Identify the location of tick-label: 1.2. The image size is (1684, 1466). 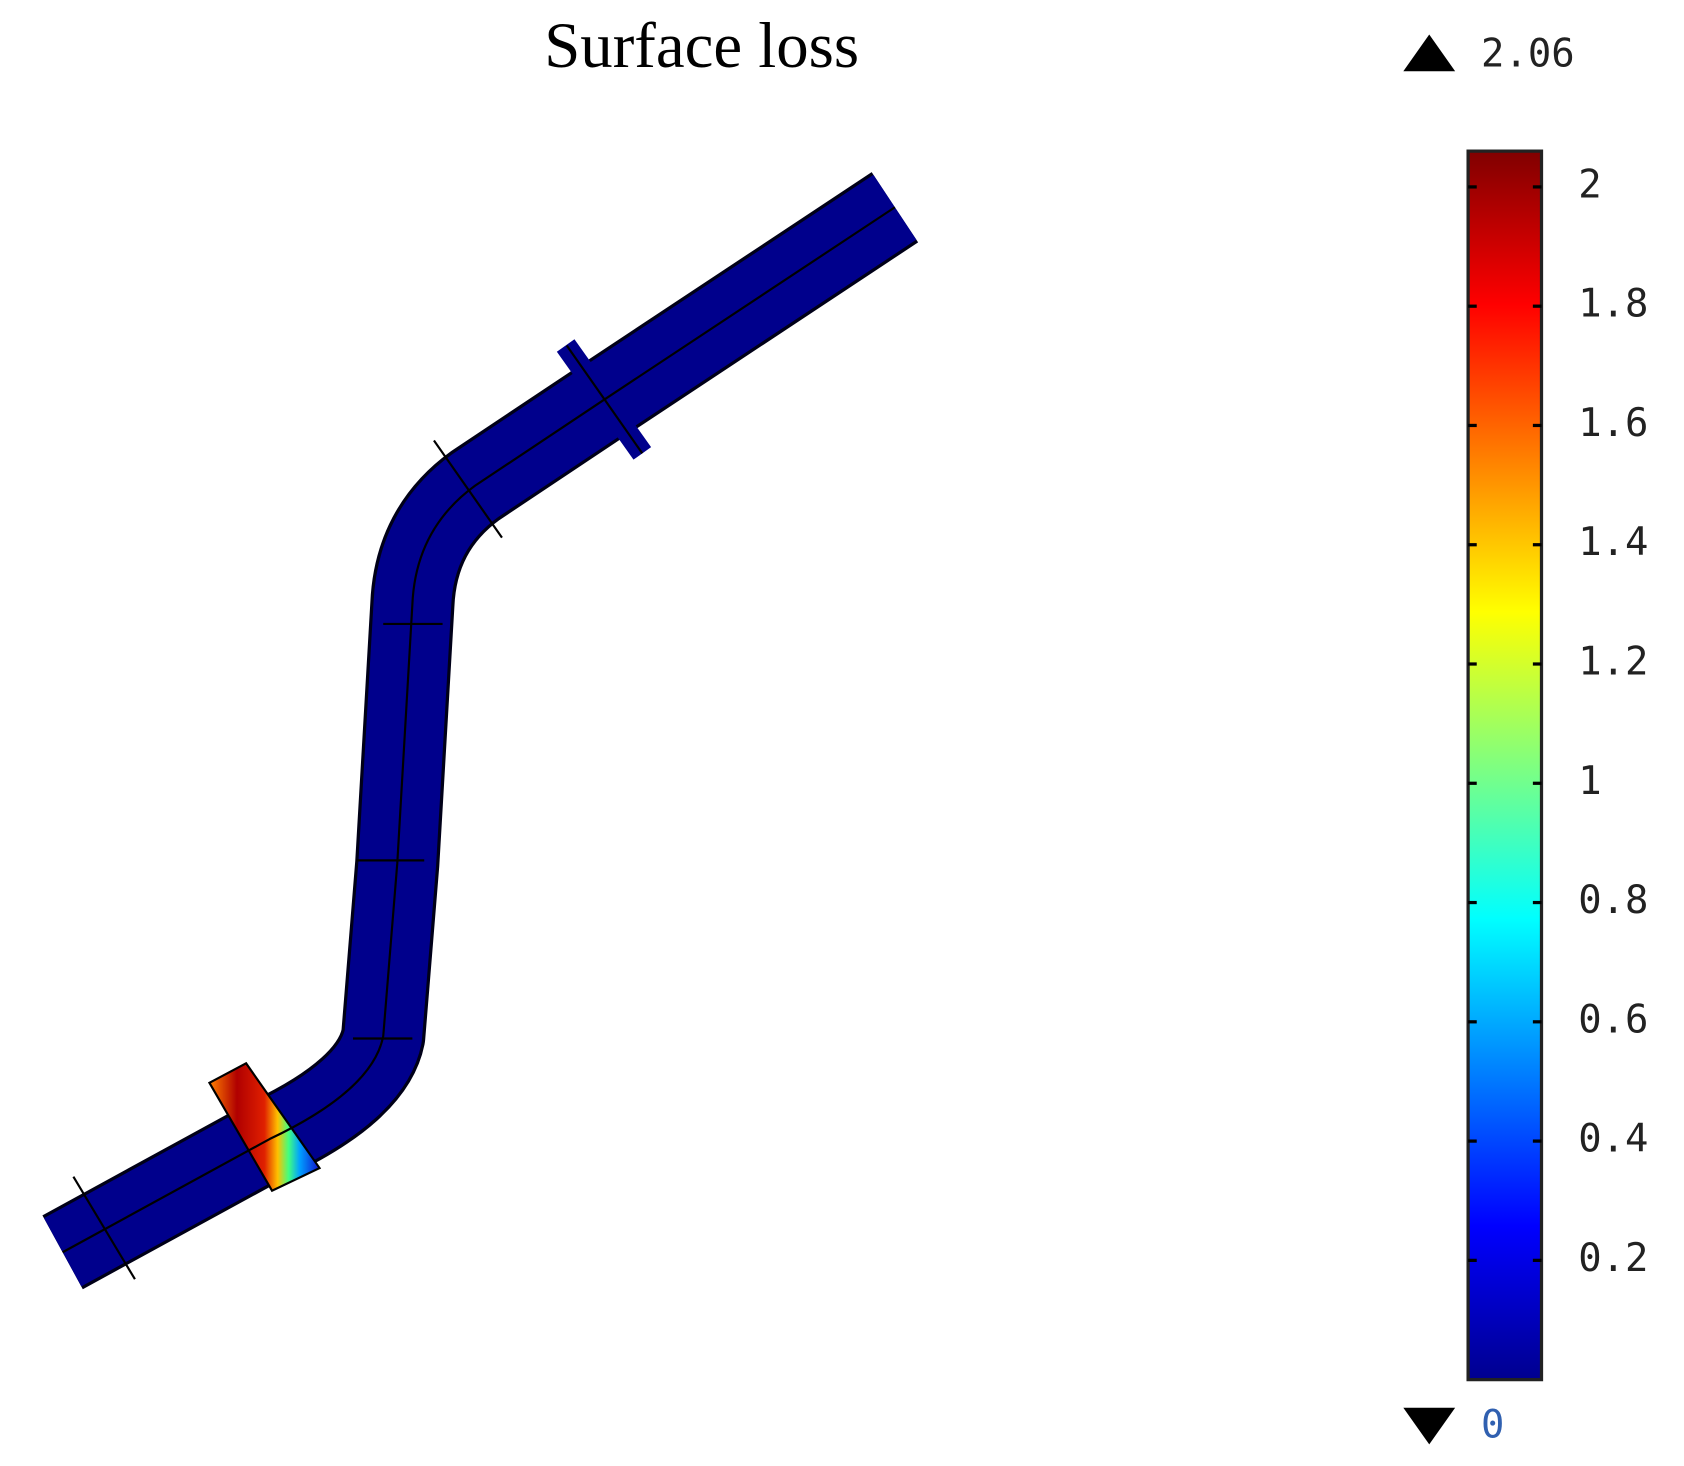
(1613, 662).